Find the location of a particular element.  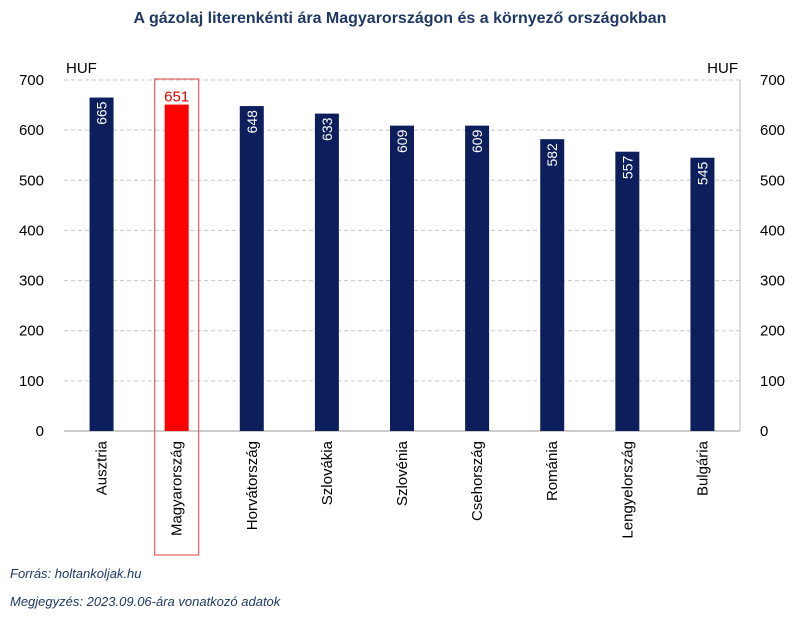

highlight-frame is located at coordinates (177, 317).